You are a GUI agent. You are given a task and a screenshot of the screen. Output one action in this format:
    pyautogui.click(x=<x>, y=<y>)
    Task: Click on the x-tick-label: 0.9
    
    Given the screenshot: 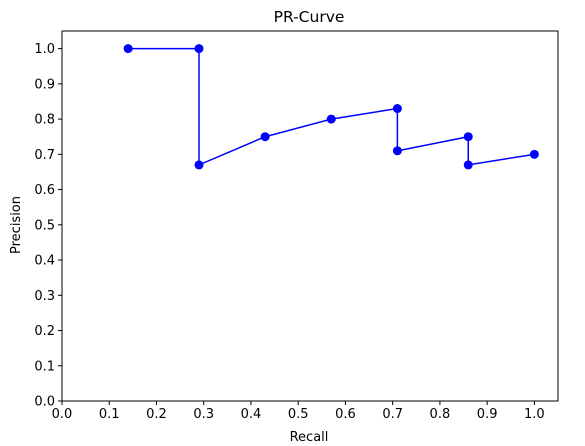 What is the action you would take?
    pyautogui.click(x=487, y=414)
    